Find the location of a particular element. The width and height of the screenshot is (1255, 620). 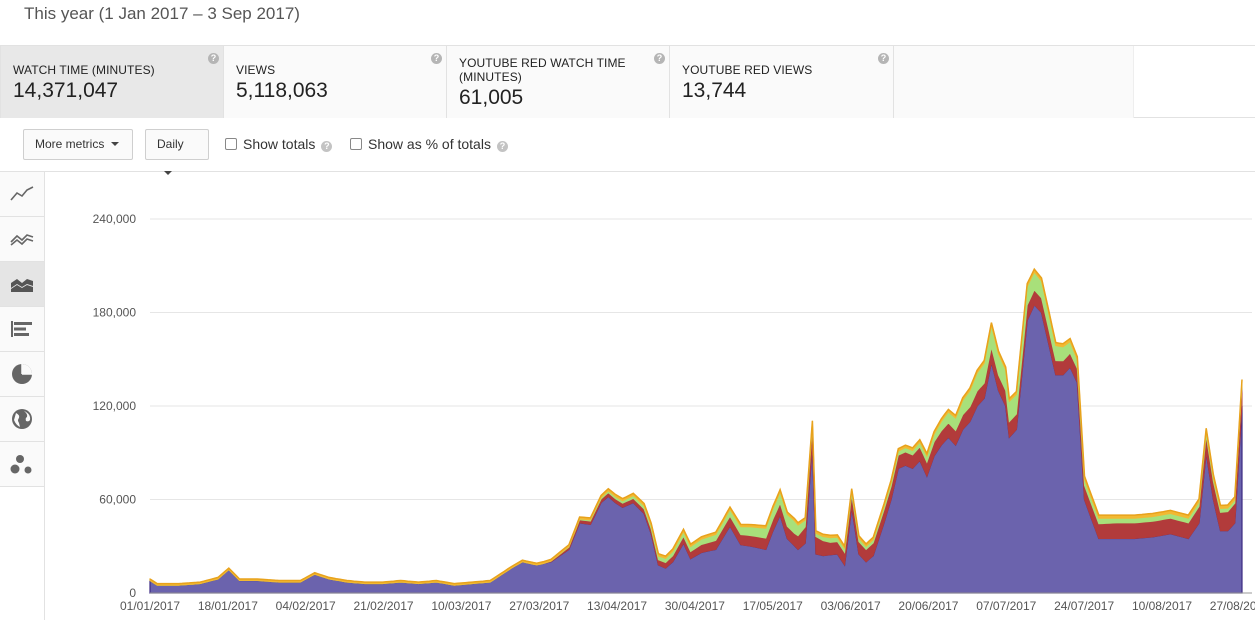

show-totals-label: Show totals is located at coordinates (279, 144).